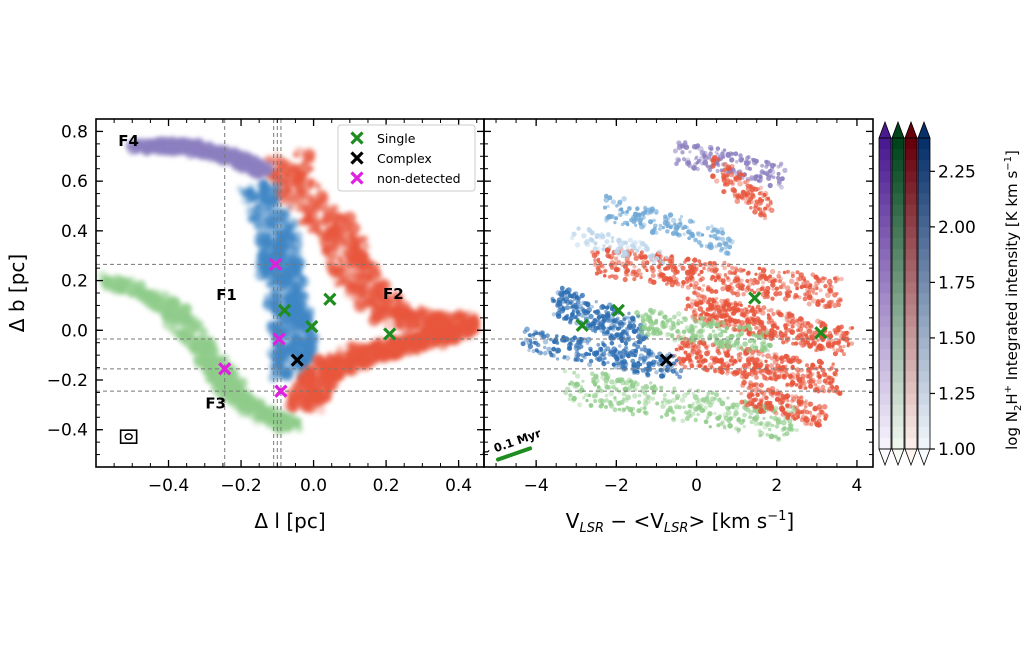 This screenshot has height=647, width=1024. I want to click on filament-label-f3: F3, so click(215, 403).